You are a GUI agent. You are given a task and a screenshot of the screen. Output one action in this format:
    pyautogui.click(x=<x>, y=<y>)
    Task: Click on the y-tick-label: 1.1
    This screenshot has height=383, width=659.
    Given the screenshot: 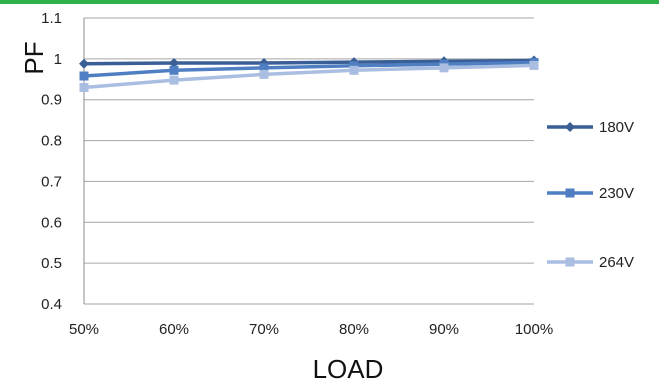 What is the action you would take?
    pyautogui.click(x=51, y=18)
    